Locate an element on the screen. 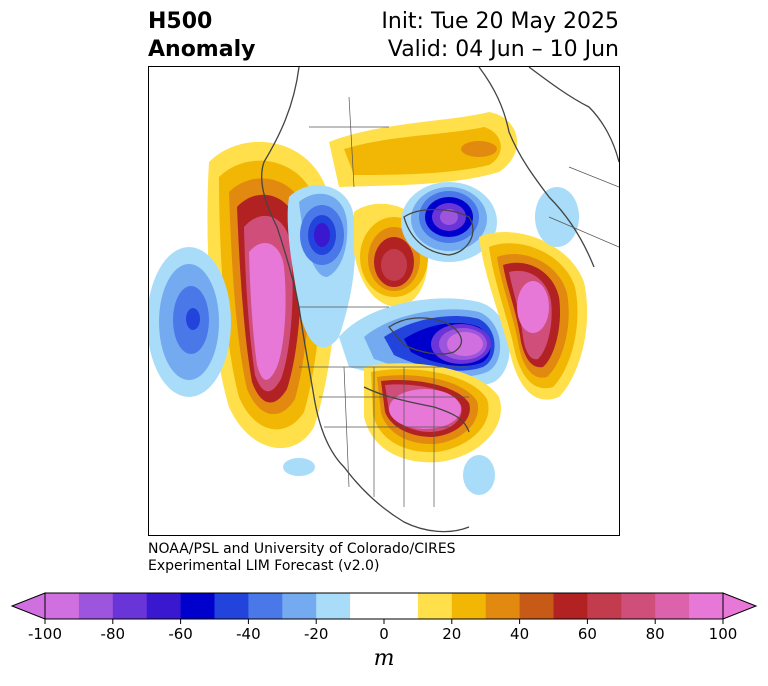 The image size is (768, 686). colorbar-tick-label-7: 40 is located at coordinates (519, 634).